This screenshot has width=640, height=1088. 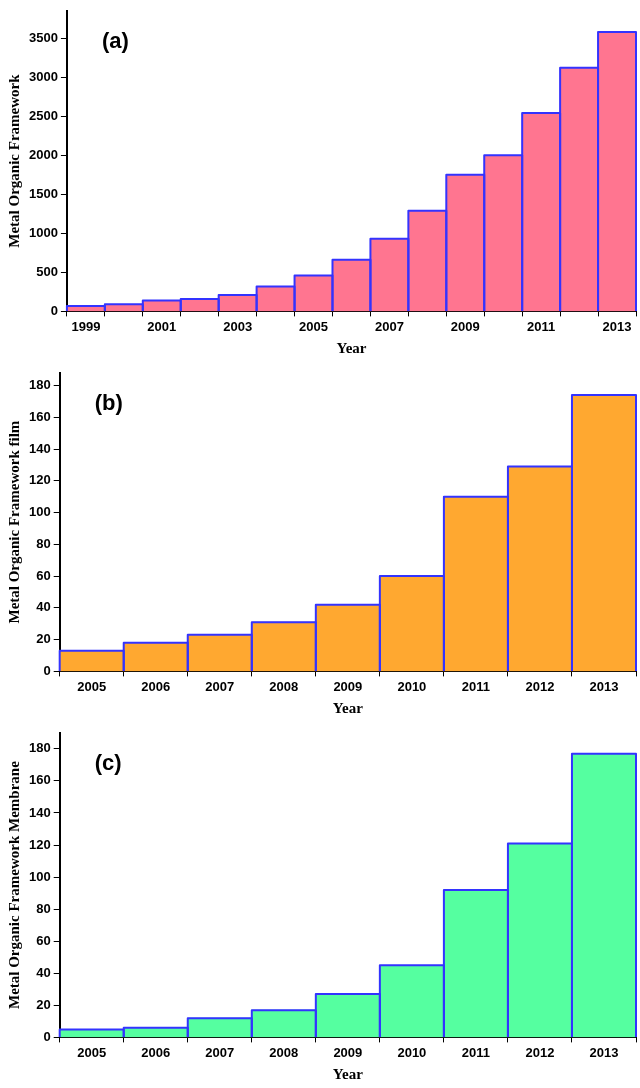 What do you see at coordinates (43, 232) in the screenshot?
I see `y-tick-label: 1000` at bounding box center [43, 232].